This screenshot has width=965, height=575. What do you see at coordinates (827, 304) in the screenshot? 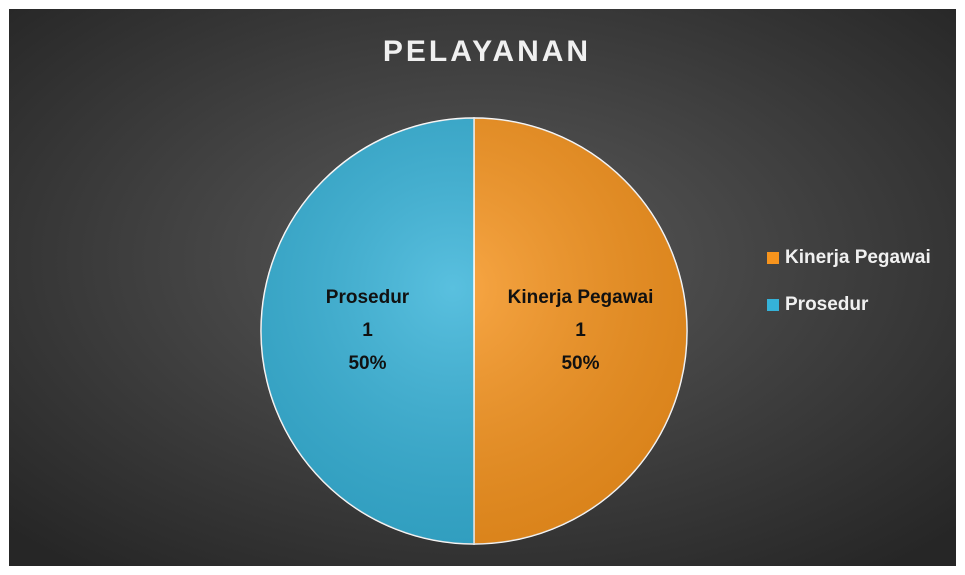
I see `legend-label: Prosedur` at bounding box center [827, 304].